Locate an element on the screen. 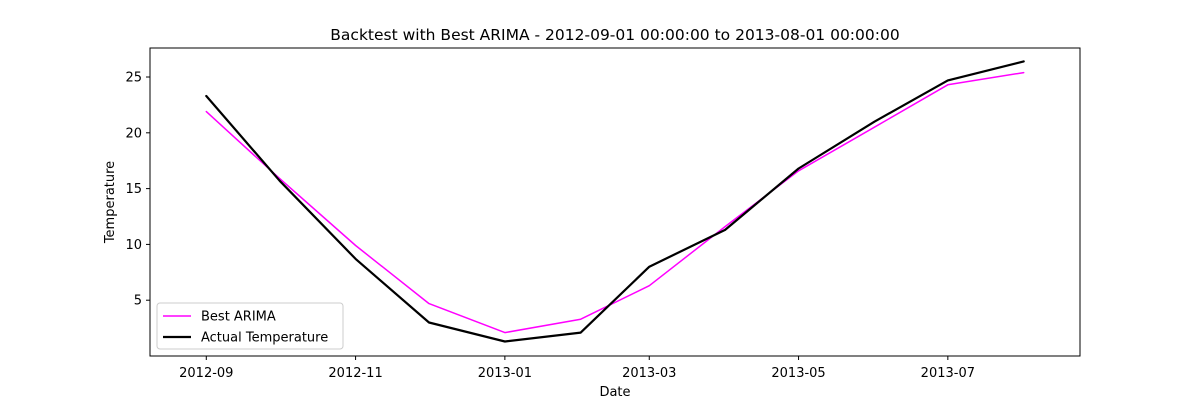 Image resolution: width=1200 pixels, height=404 pixels. y-axis-label: Temperature is located at coordinates (110, 202).